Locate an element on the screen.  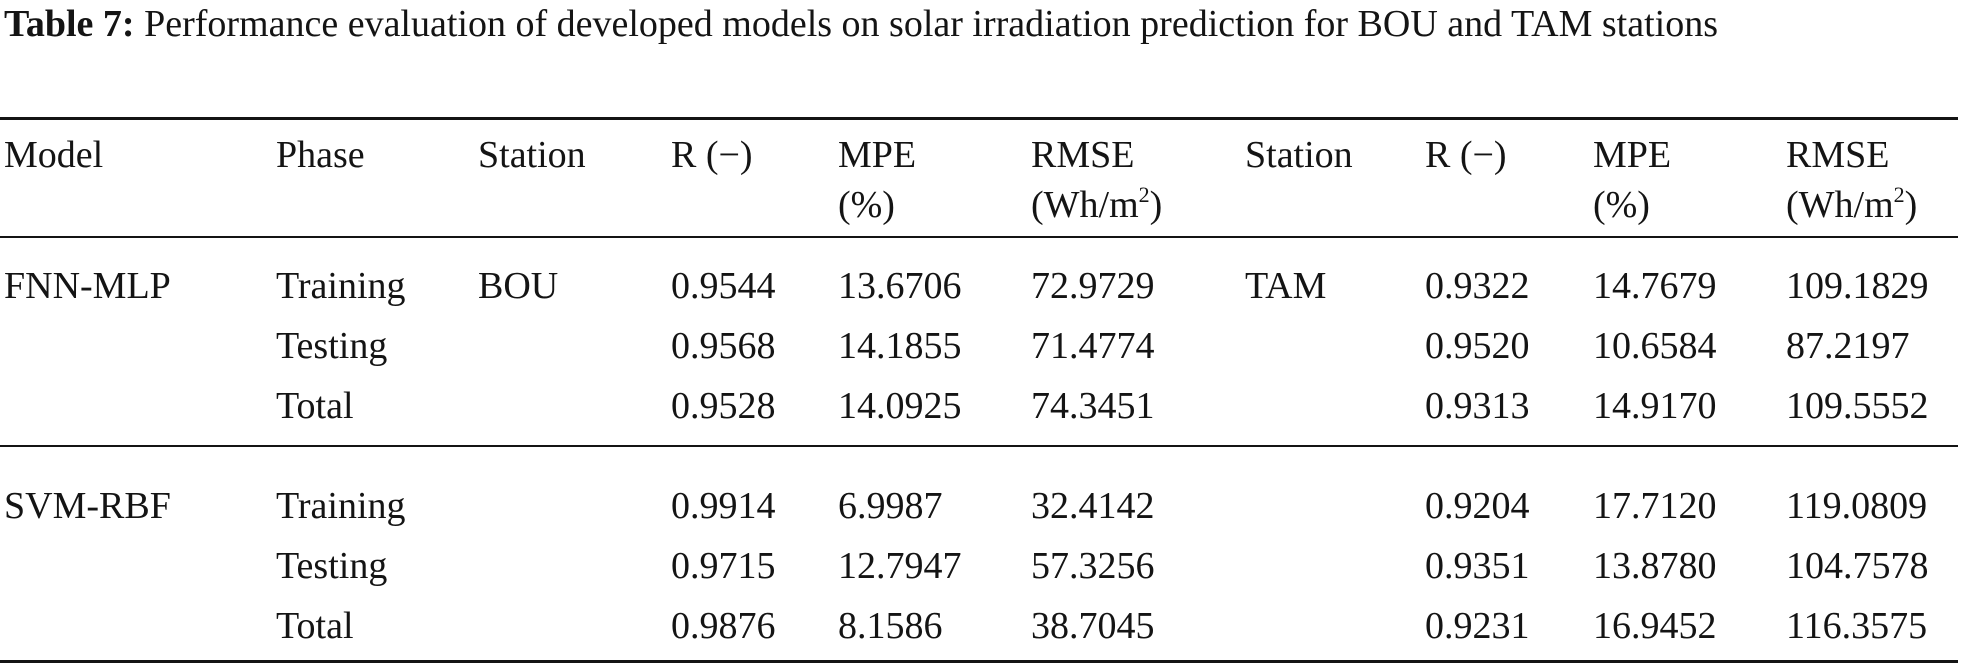
group-divider-rule is located at coordinates (979, 446).